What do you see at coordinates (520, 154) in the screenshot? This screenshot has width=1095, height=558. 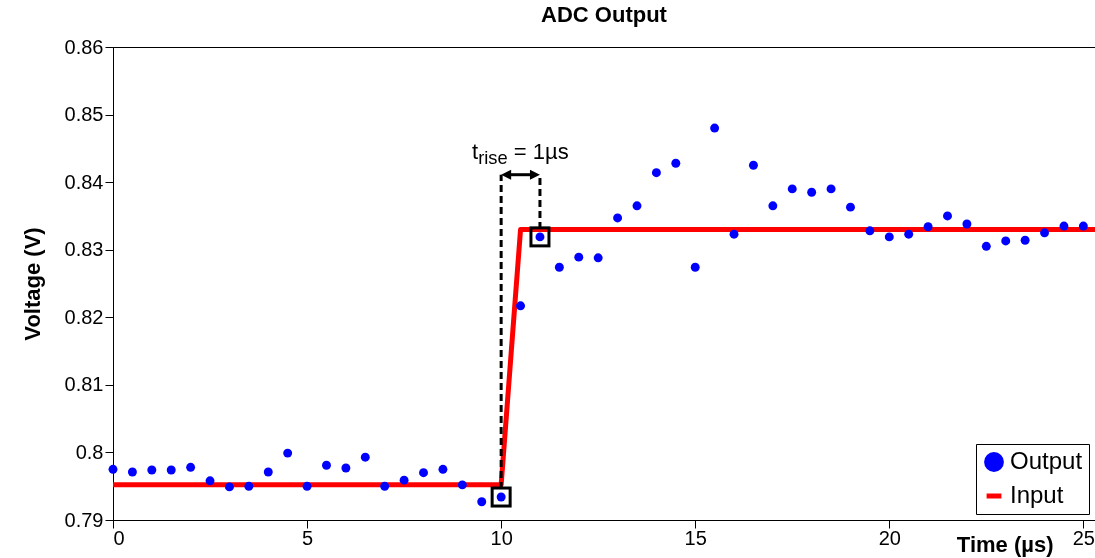 I see `annotation: t$_{rise}$ = 1µs` at bounding box center [520, 154].